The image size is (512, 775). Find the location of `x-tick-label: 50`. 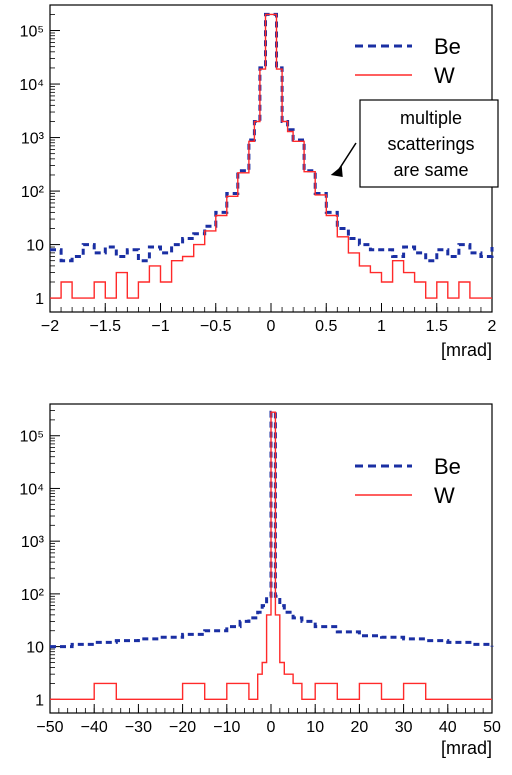

x-tick-label: 50 is located at coordinates (492, 727).